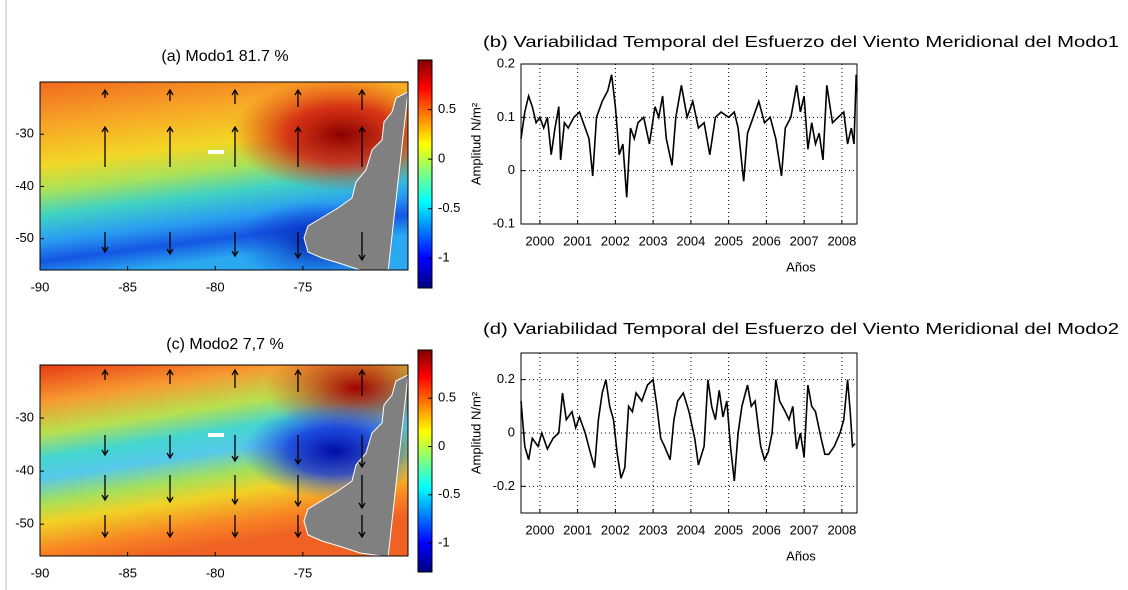  Describe the element at coordinates (355, 180) in the screenshot. I see `land` at that location.